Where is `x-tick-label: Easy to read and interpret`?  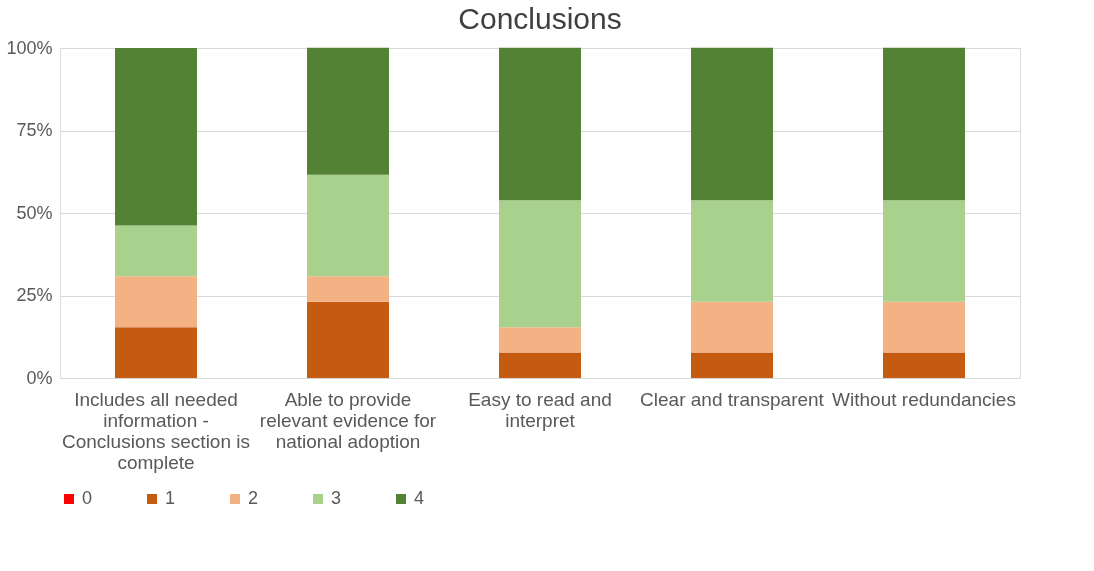
x-tick-label: Easy to read and interpret is located at coordinates (540, 409).